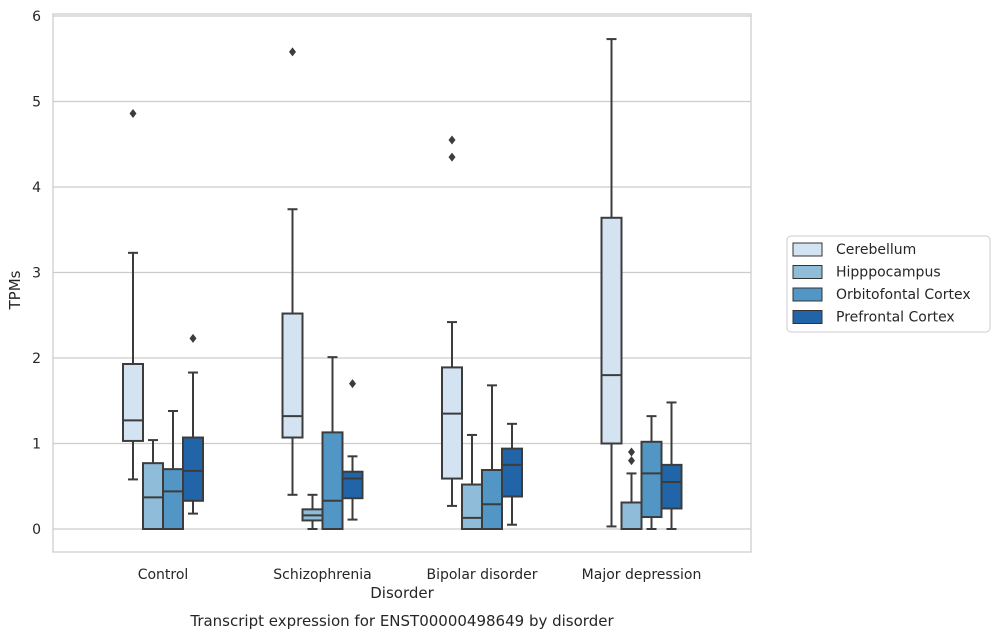  Describe the element at coordinates (36, 530) in the screenshot. I see `y-tick-label: 0` at that location.